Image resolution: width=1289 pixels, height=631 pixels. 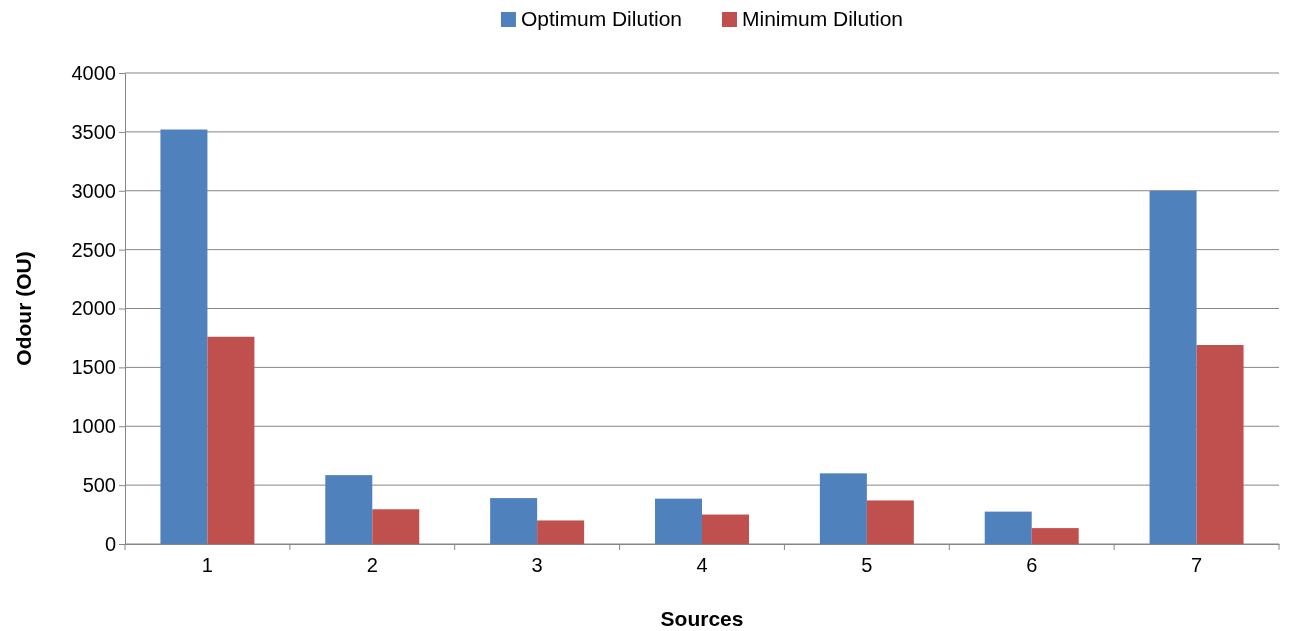 I want to click on legend-label: Minimum Dilution, so click(x=823, y=18).